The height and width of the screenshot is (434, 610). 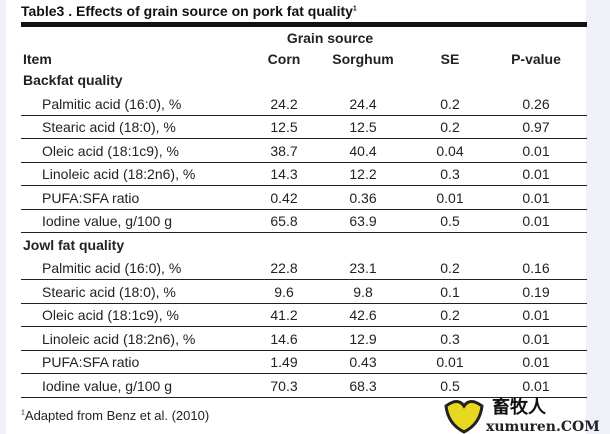 What do you see at coordinates (536, 59) in the screenshot?
I see `column-header-p-value: P-value` at bounding box center [536, 59].